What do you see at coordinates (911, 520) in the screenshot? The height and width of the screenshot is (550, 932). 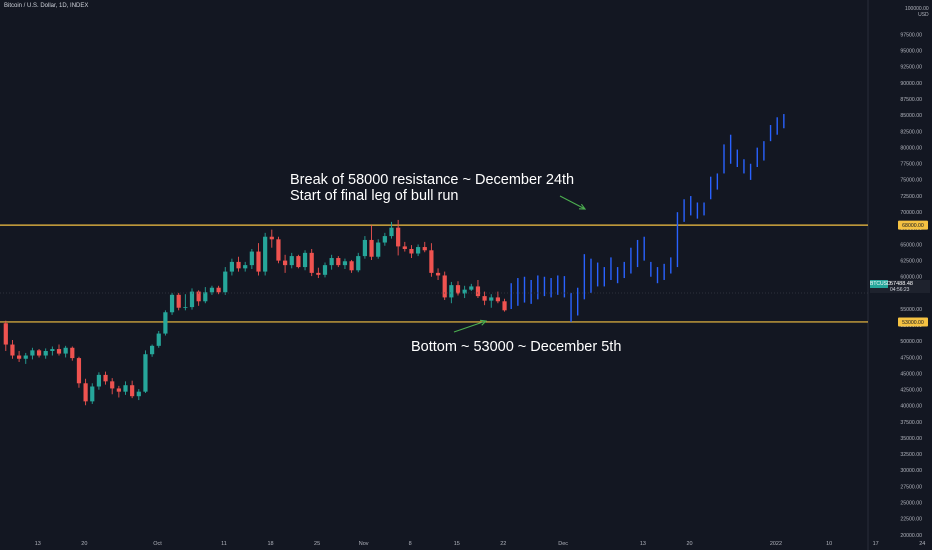 I see `y-tick-label: 22500.00` at bounding box center [911, 520].